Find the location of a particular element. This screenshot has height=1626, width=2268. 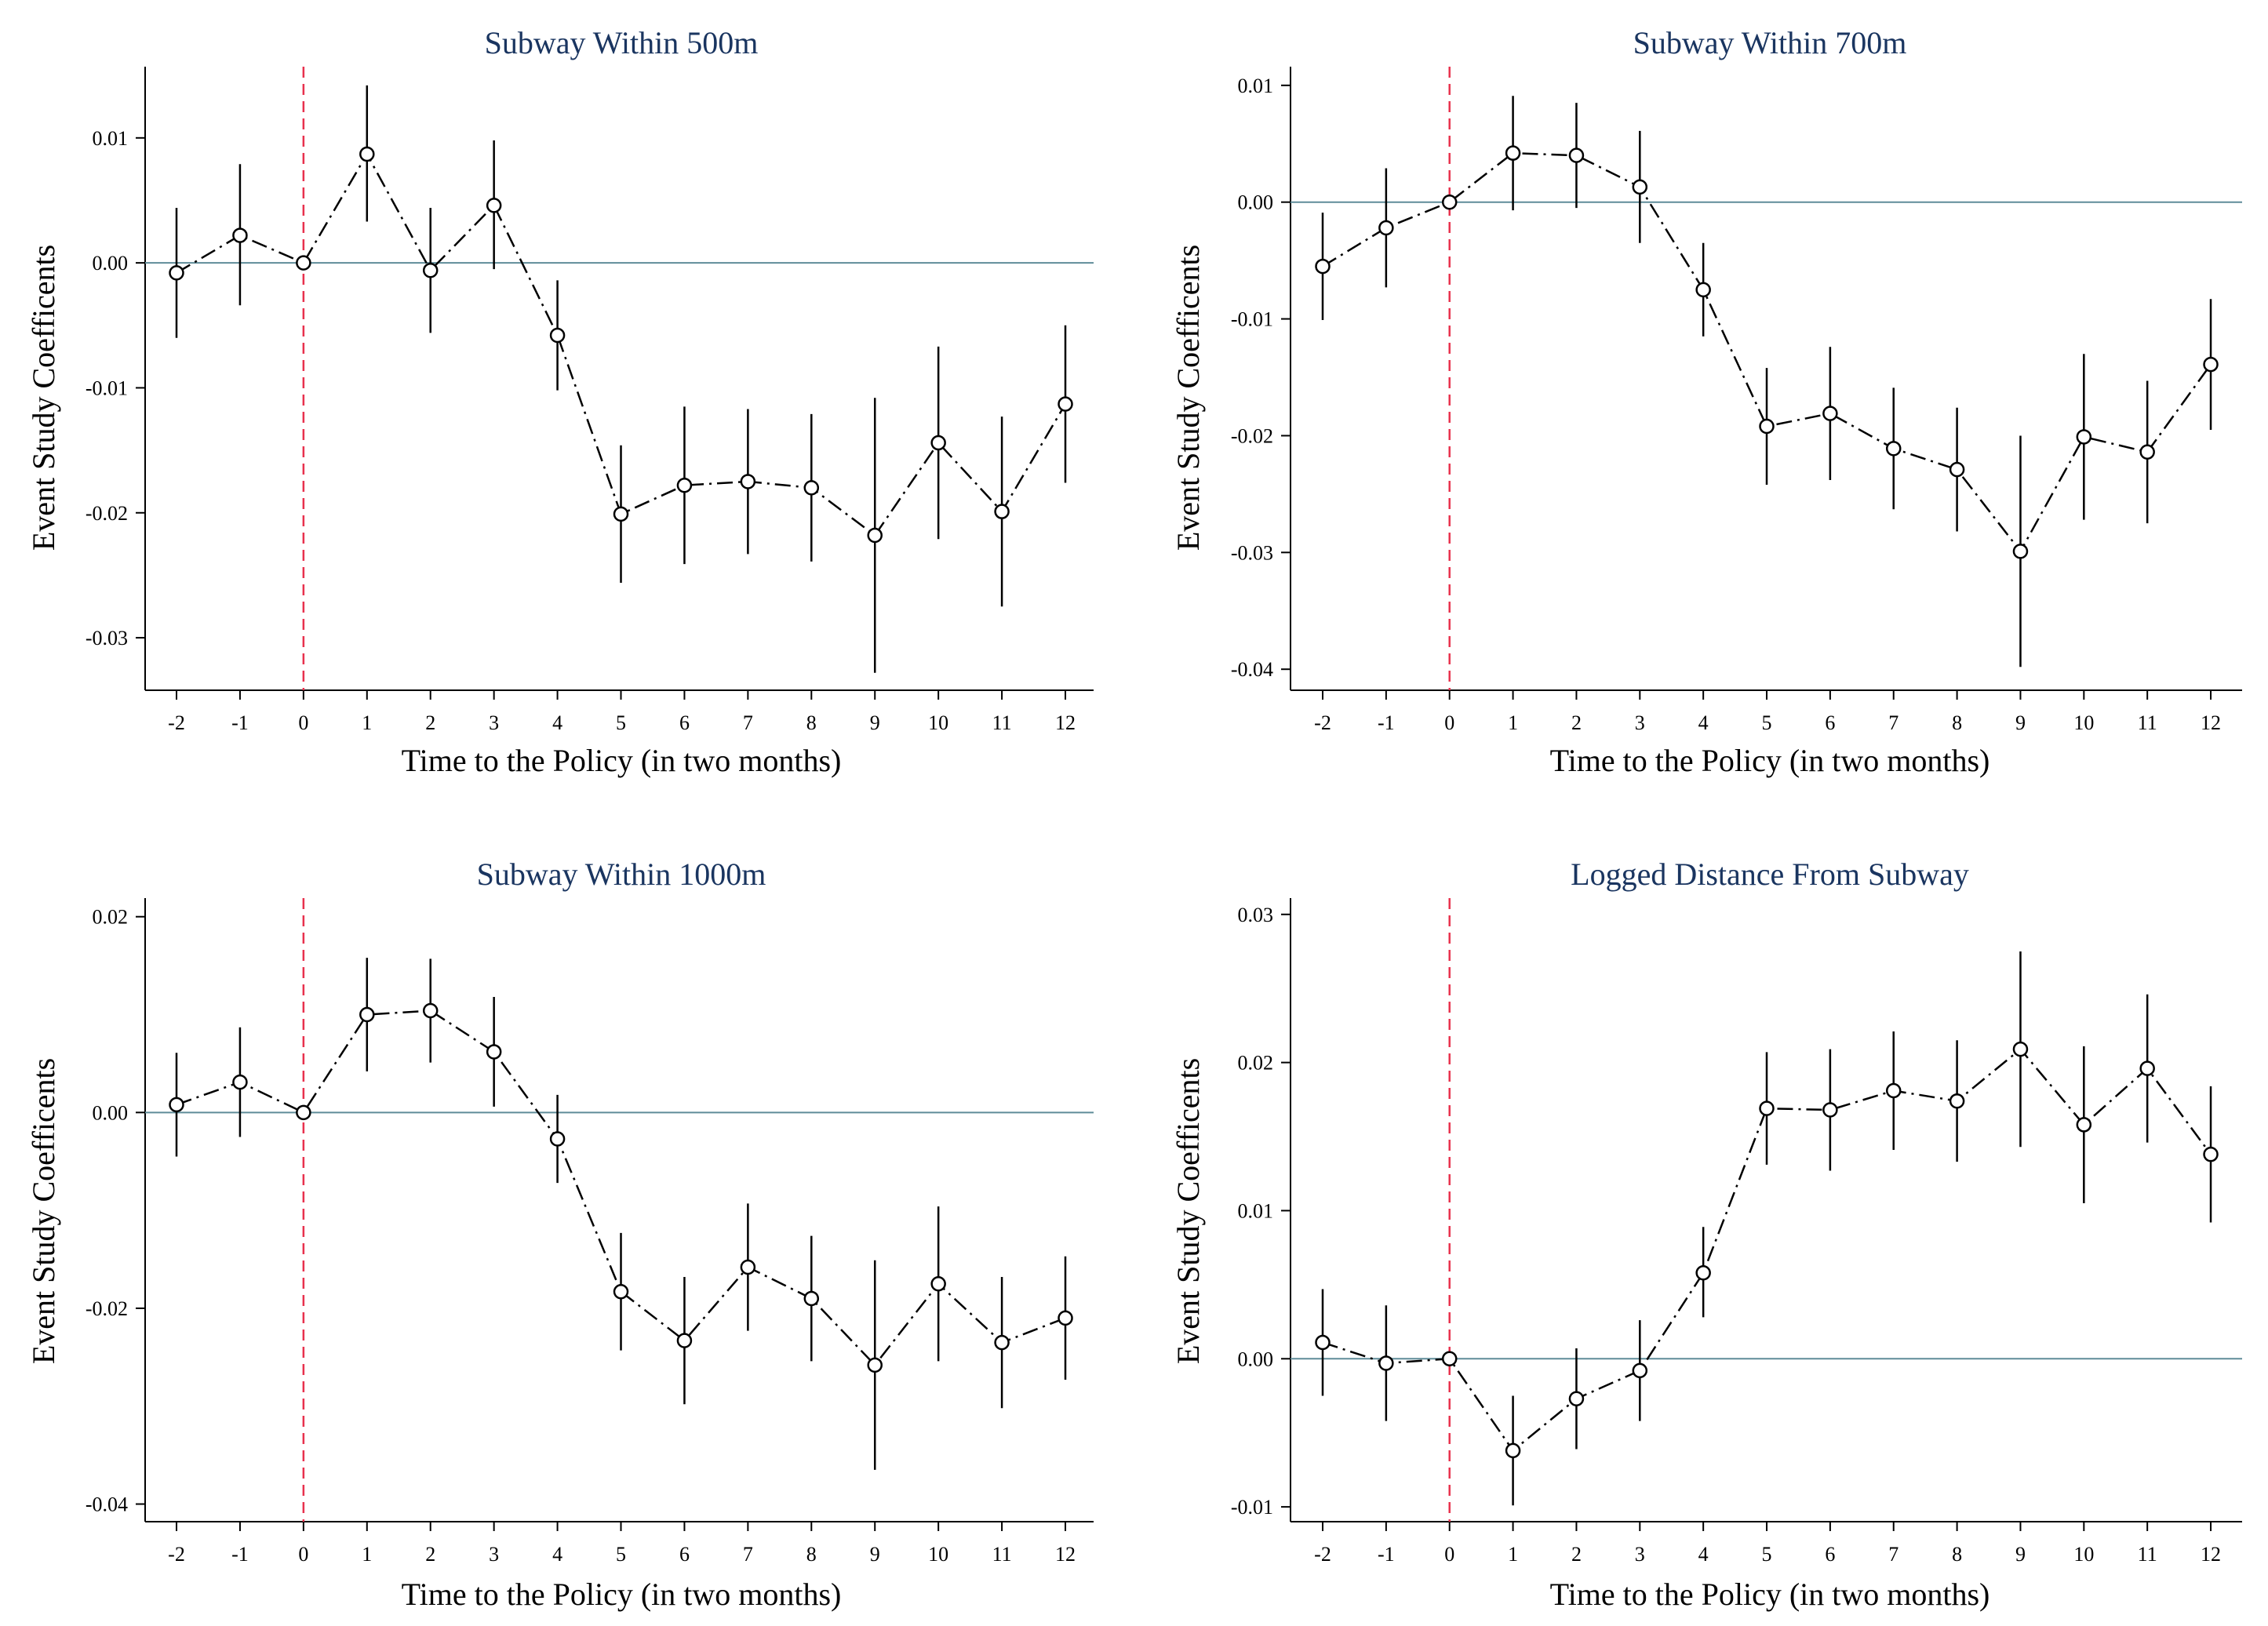

panel-title: Subway Within 500m is located at coordinates (622, 42).